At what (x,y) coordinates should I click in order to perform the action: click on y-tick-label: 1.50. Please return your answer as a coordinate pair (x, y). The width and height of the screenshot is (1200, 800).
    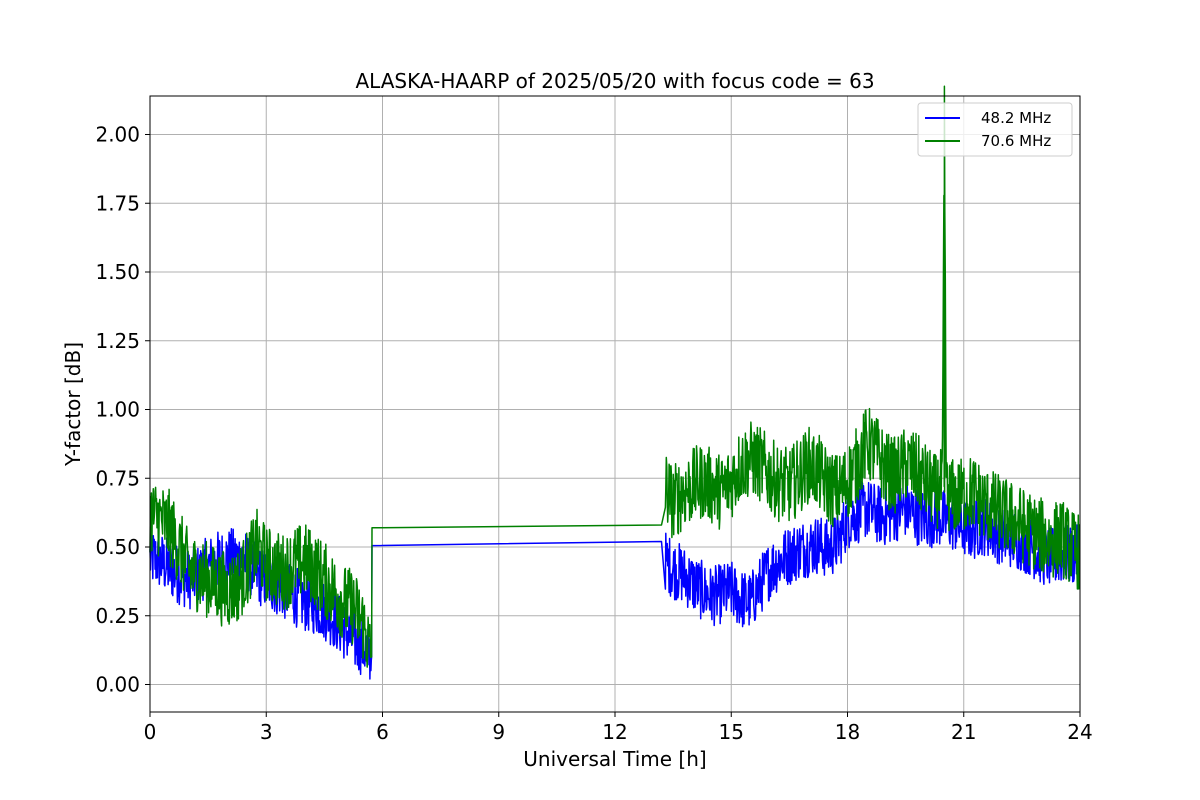
    Looking at the image, I should click on (117, 272).